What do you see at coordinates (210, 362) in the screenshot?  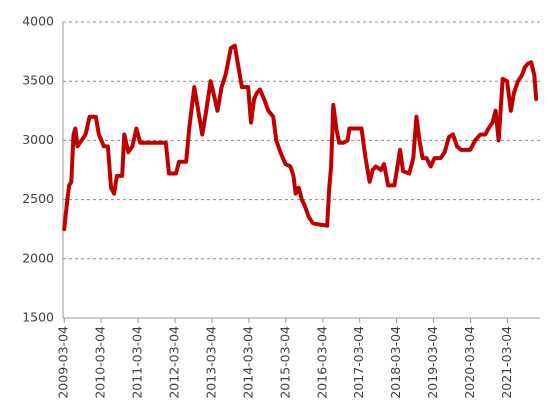 I see `x-tick-label: 2013-03-04` at bounding box center [210, 362].